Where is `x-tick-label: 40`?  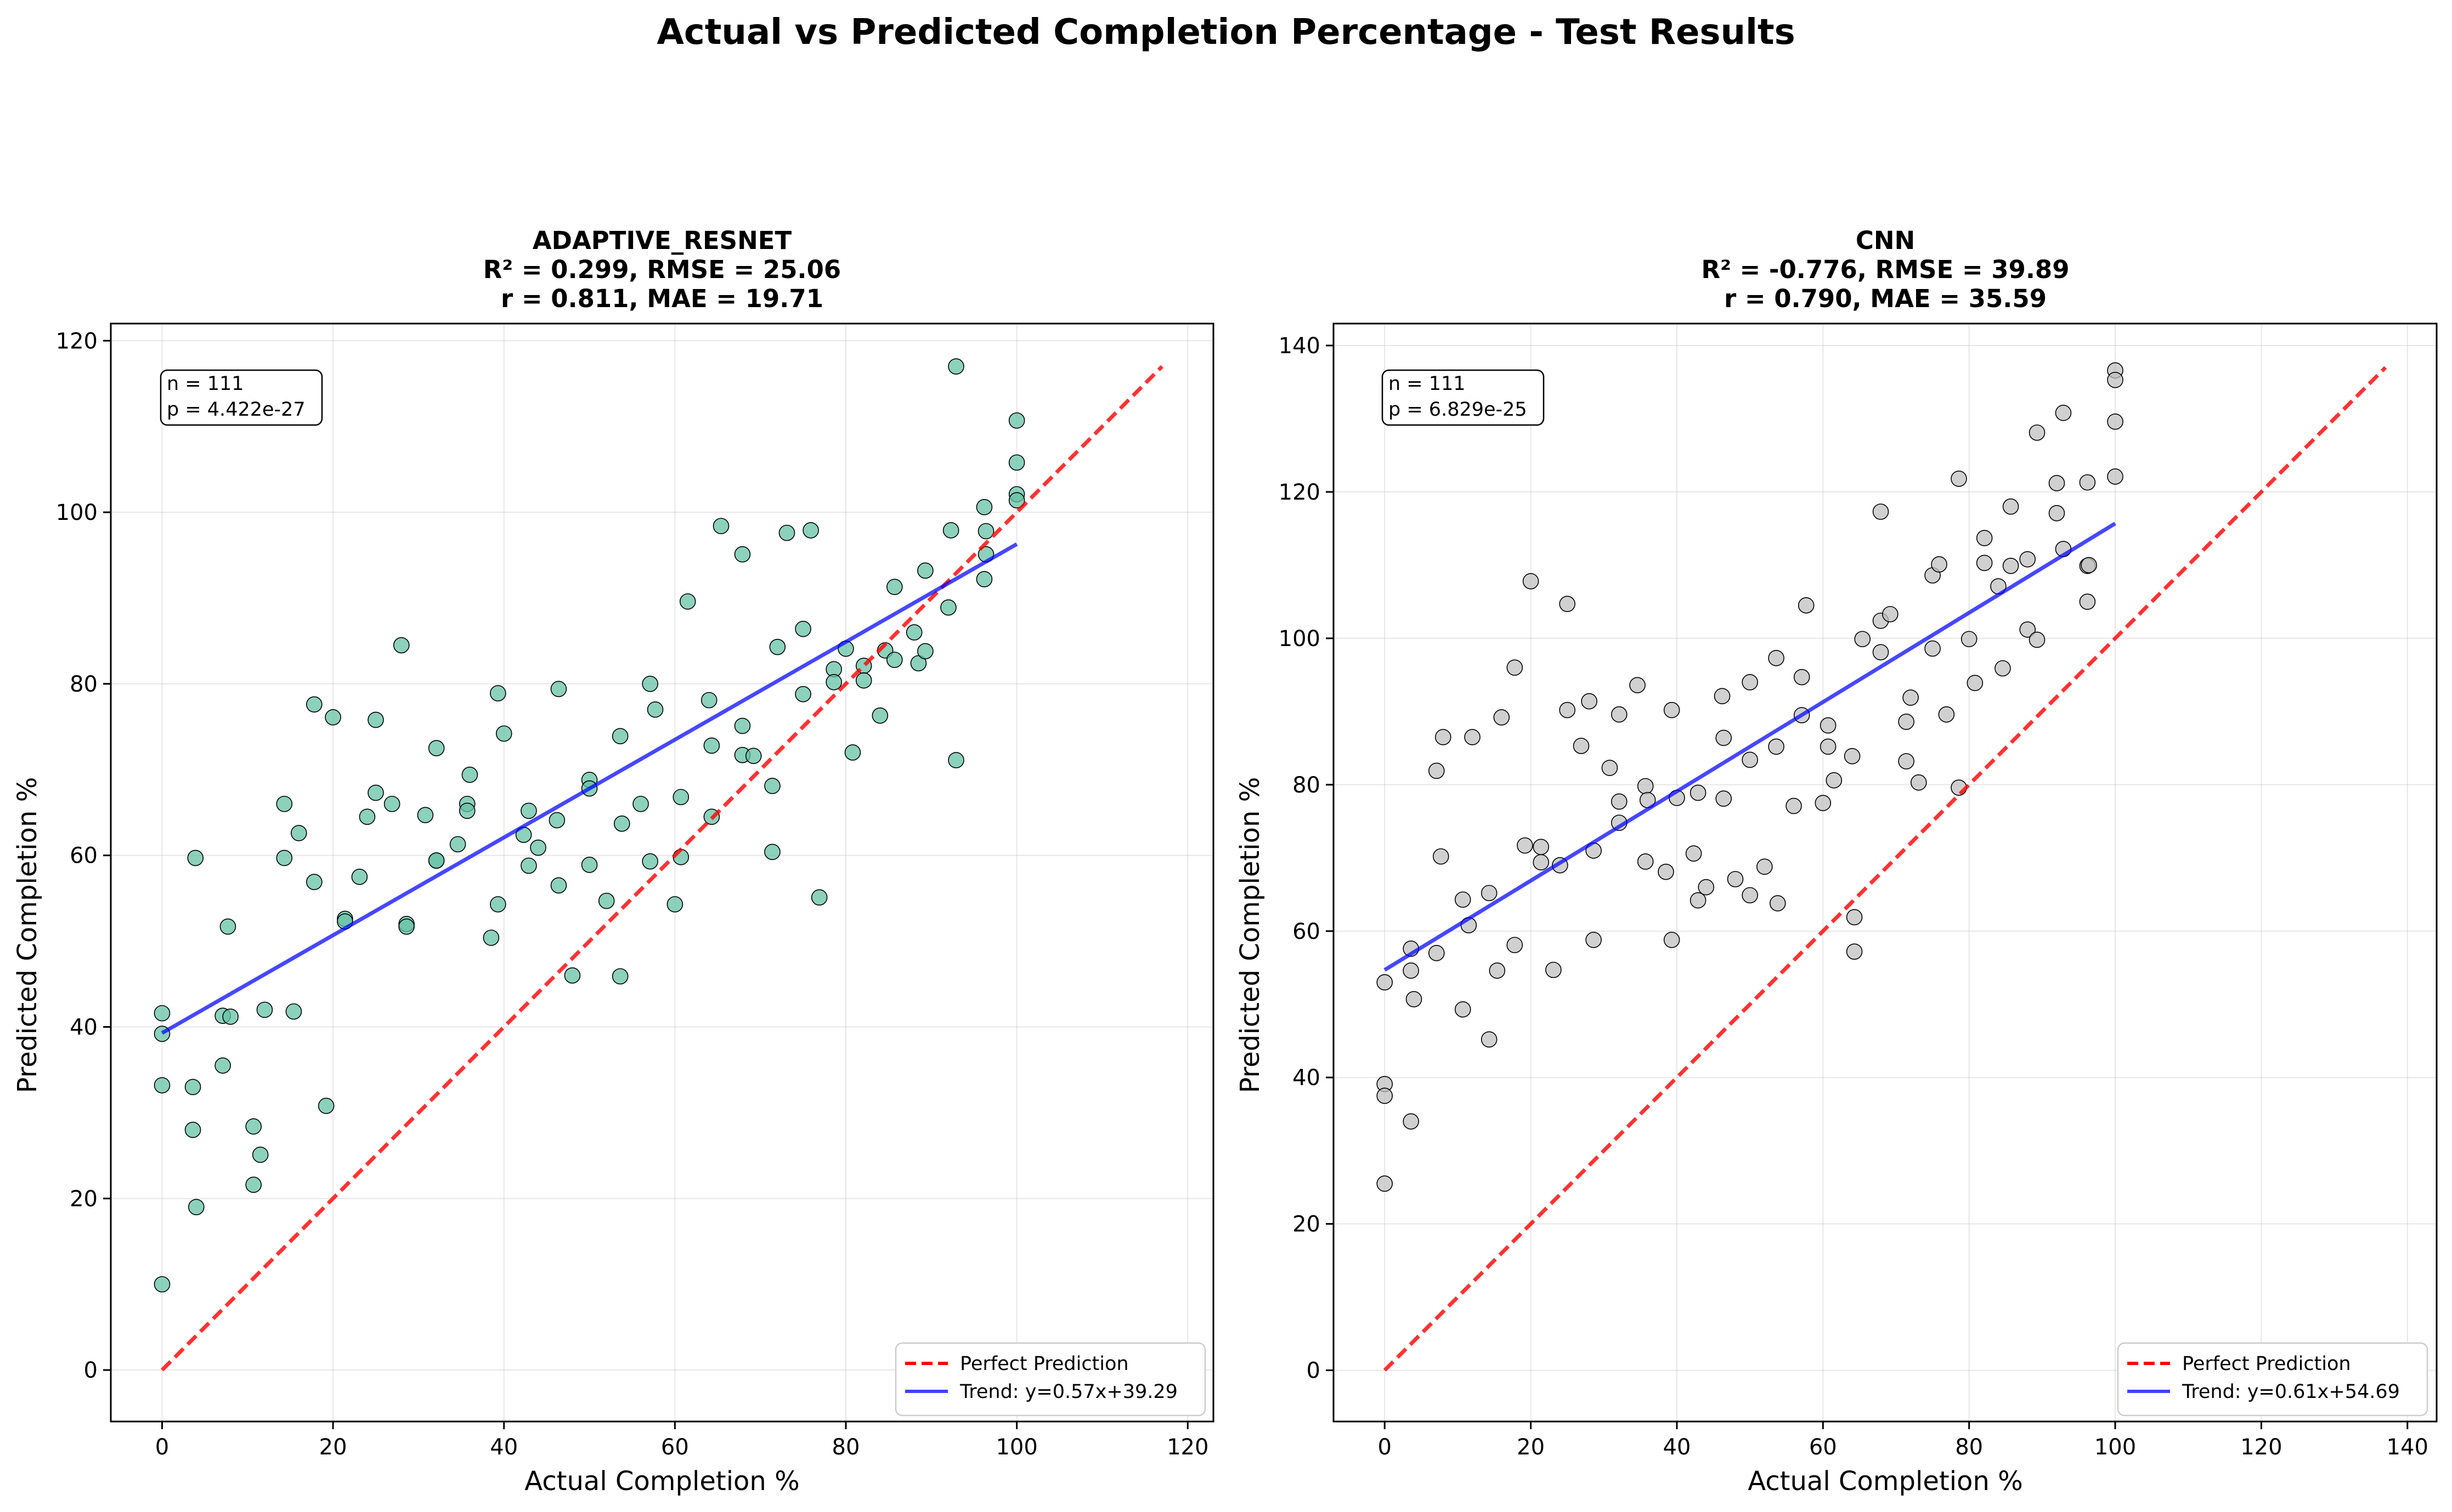
x-tick-label: 40 is located at coordinates (504, 1447).